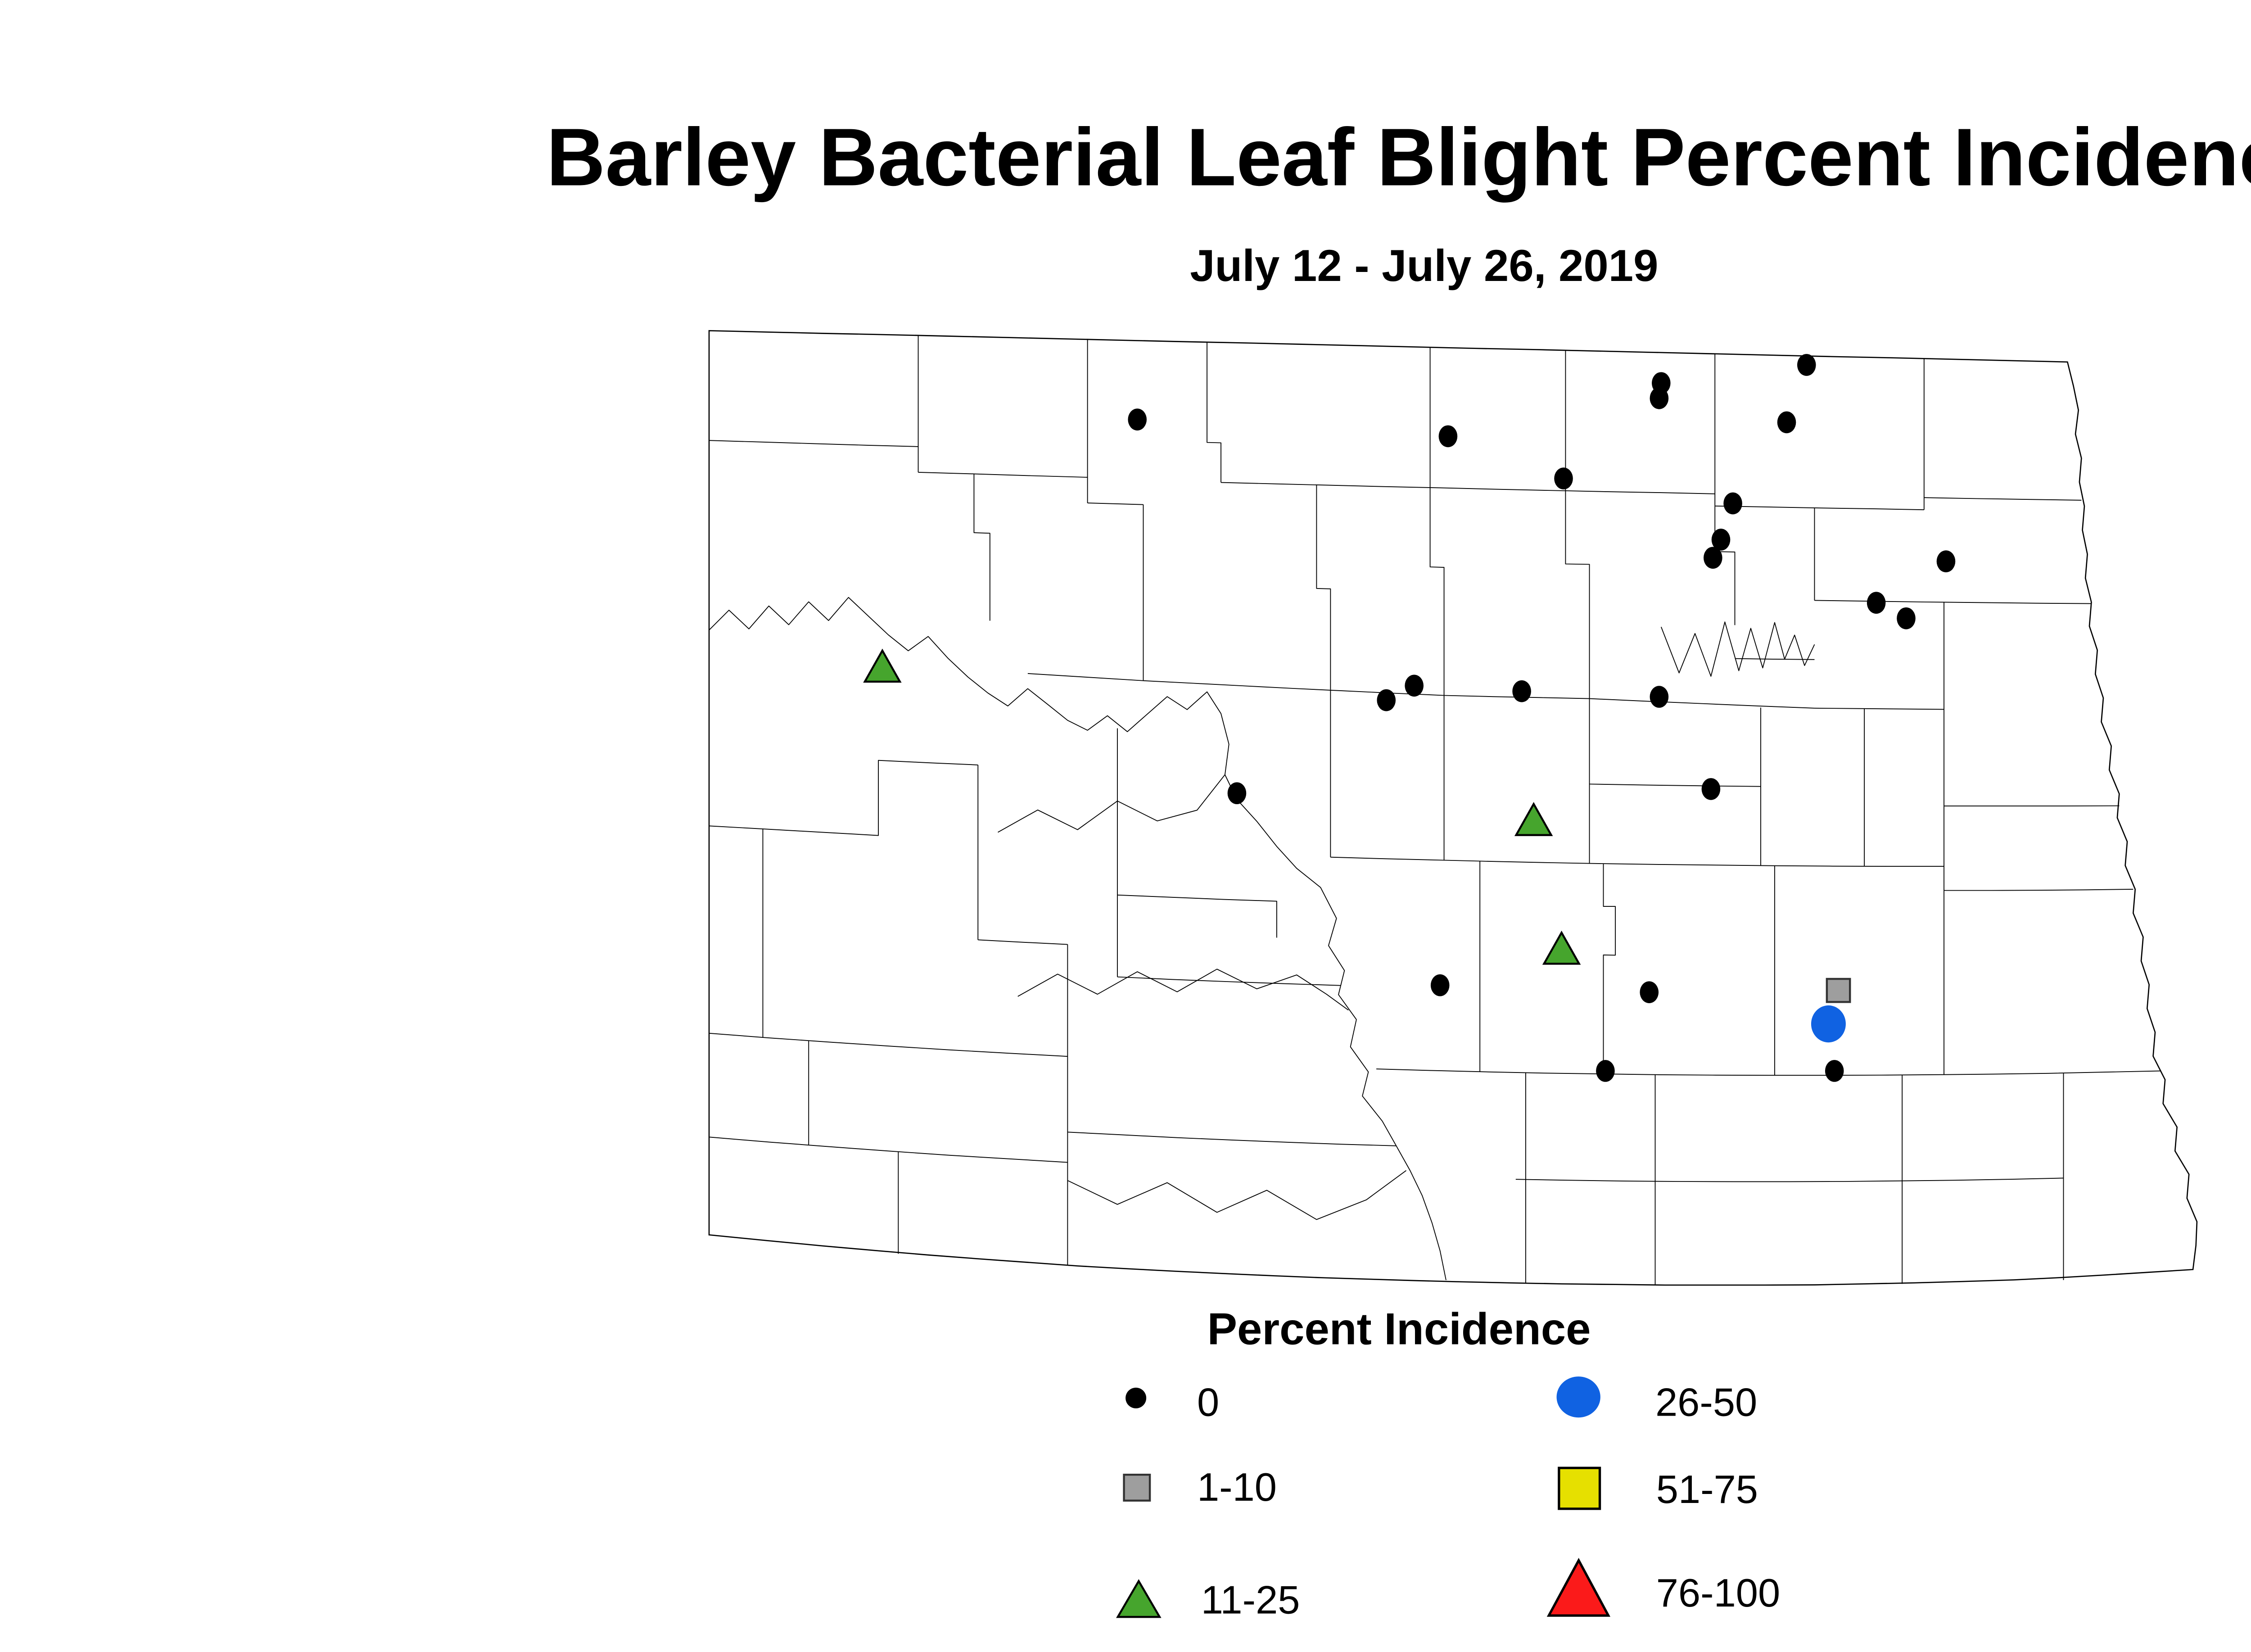 This screenshot has height=1652, width=2251. I want to click on legend-label-0: 0, so click(1208, 1403).